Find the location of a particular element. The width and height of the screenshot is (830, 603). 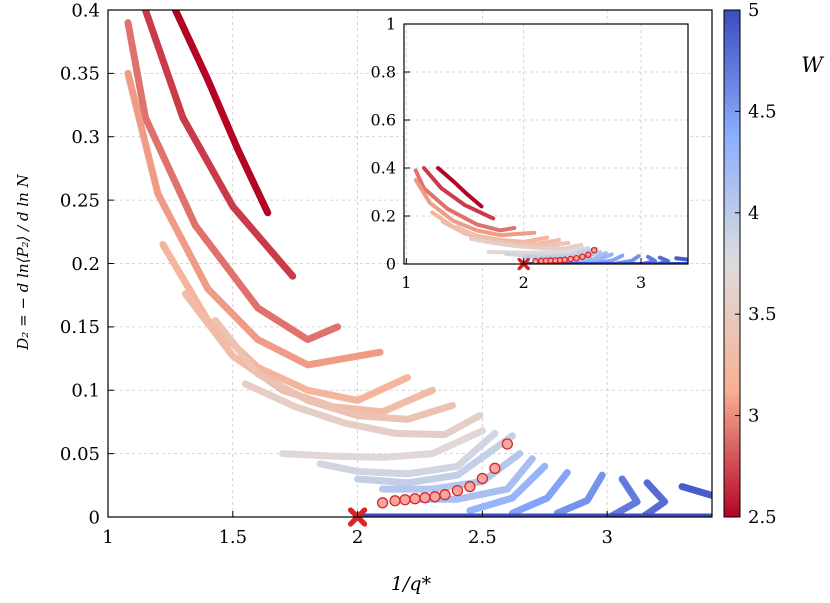

colorbar-tick-label: 4.5 is located at coordinates (762, 111).